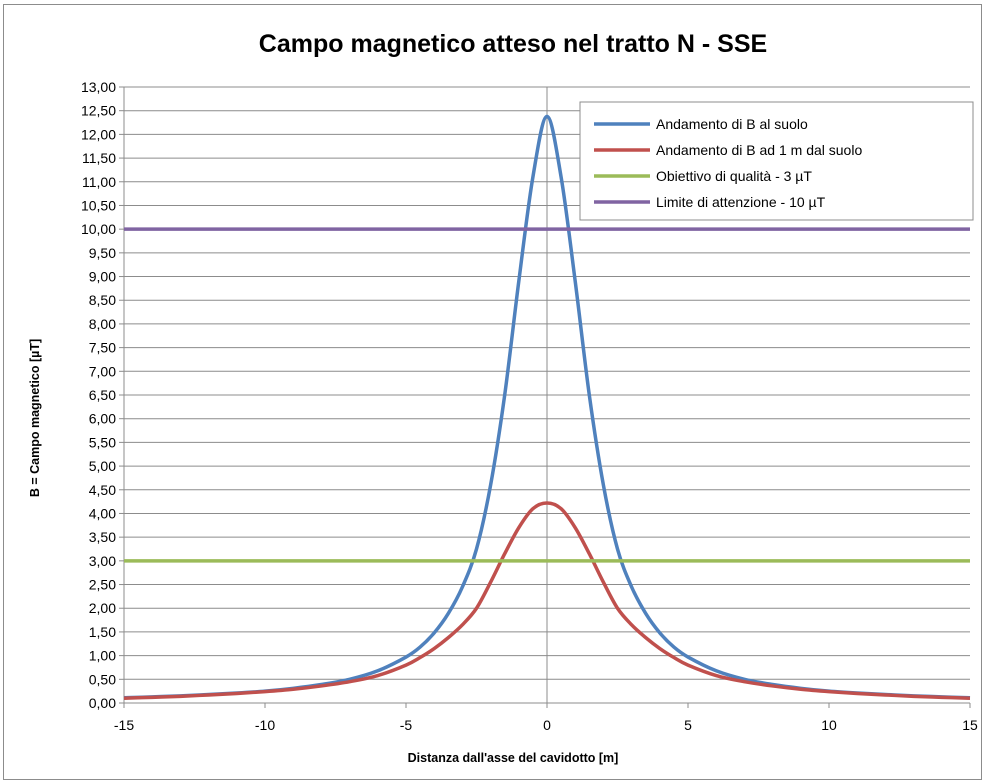  What do you see at coordinates (98, 205) in the screenshot?
I see `y-tick-label: 10,50` at bounding box center [98, 205].